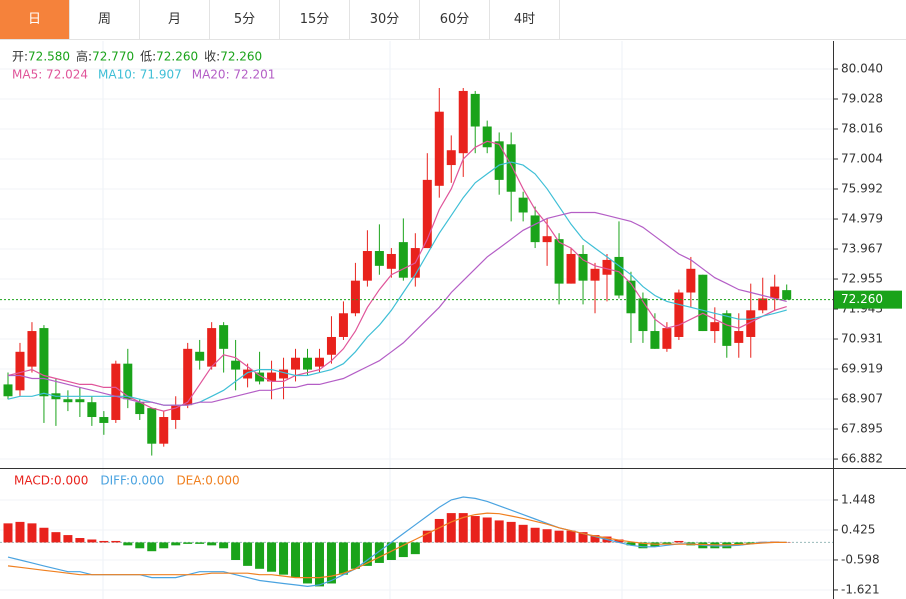 The width and height of the screenshot is (906, 599). Describe the element at coordinates (35, 19) in the screenshot. I see `period-tab: 日` at that location.